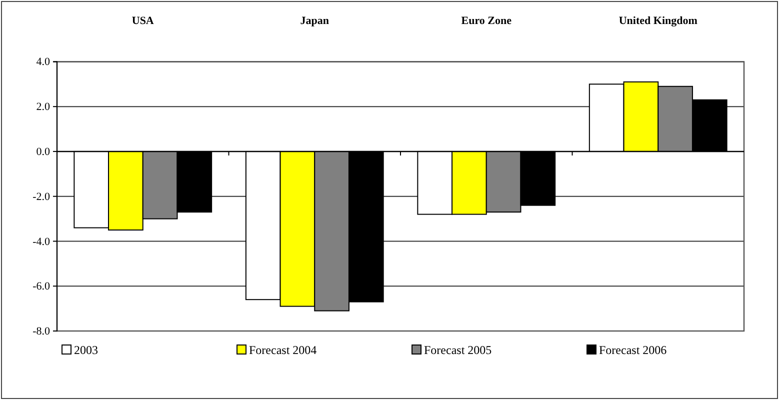  I want to click on legend-label: Forecast 2004, so click(283, 350).